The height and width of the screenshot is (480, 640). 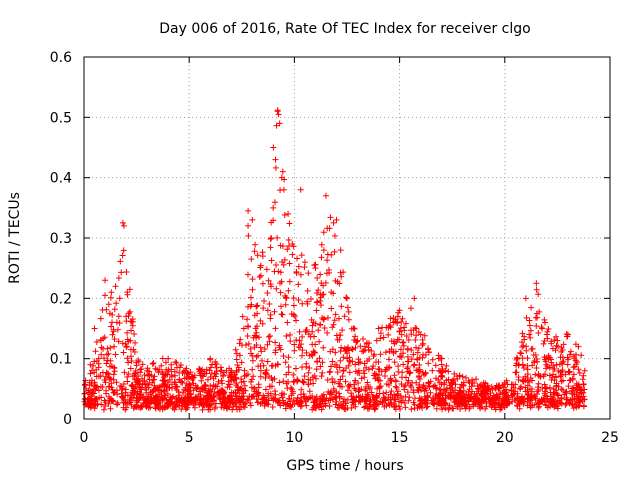 I want to click on y-tick-label: 0.4, so click(x=61, y=179).